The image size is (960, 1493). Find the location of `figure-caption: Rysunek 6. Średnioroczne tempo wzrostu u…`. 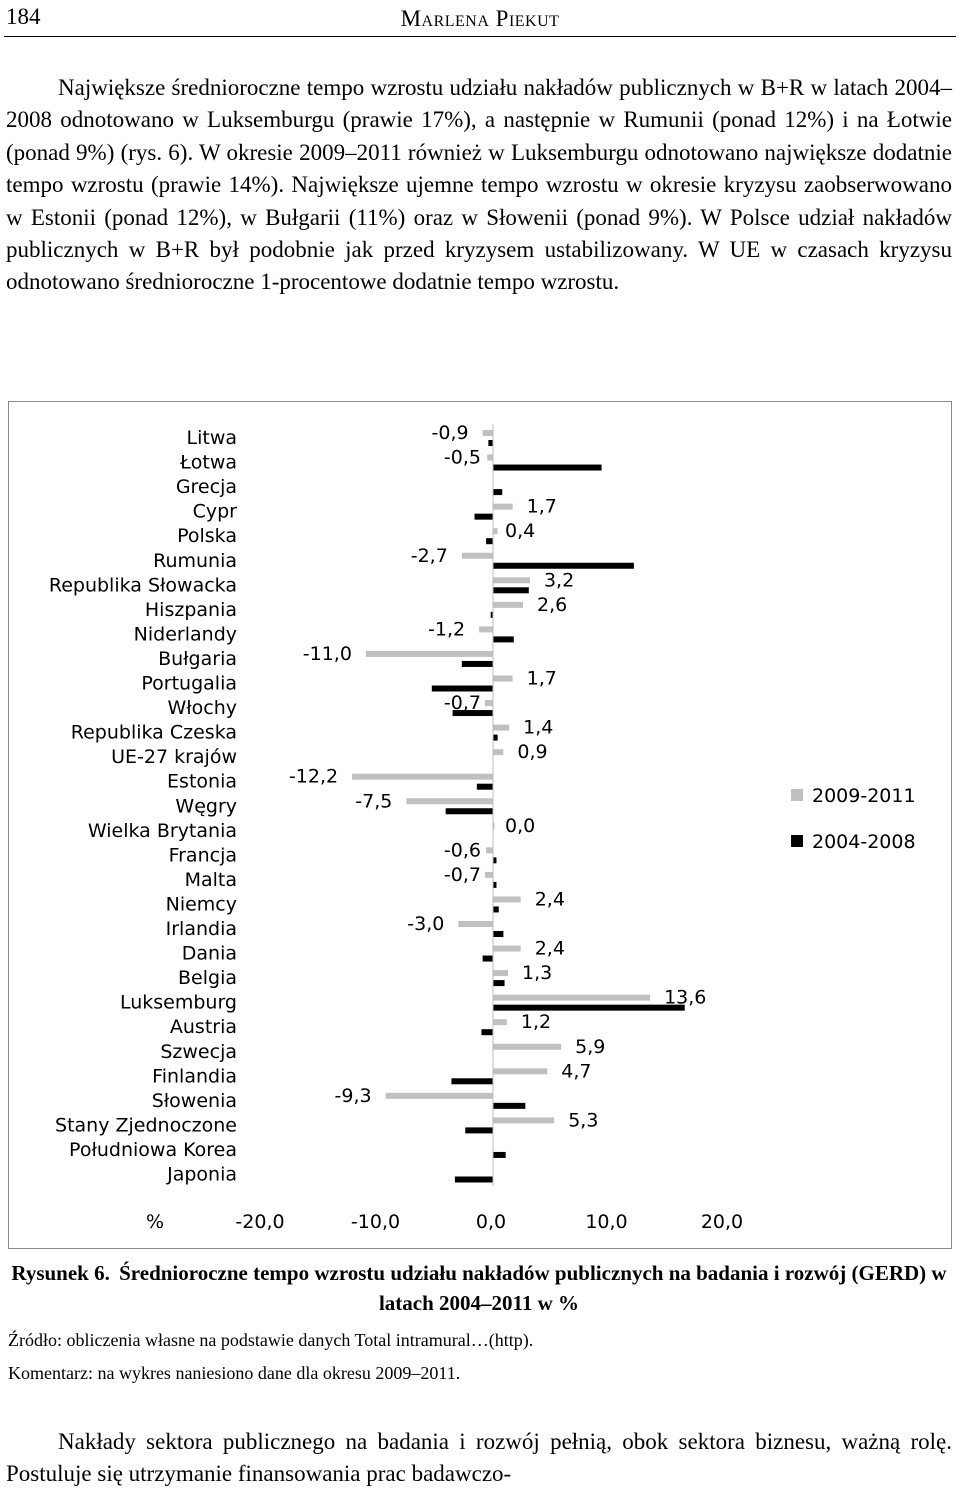

figure-caption: Rysunek 6. Średnioroczne tempo wzrostu u… is located at coordinates (479, 1288).